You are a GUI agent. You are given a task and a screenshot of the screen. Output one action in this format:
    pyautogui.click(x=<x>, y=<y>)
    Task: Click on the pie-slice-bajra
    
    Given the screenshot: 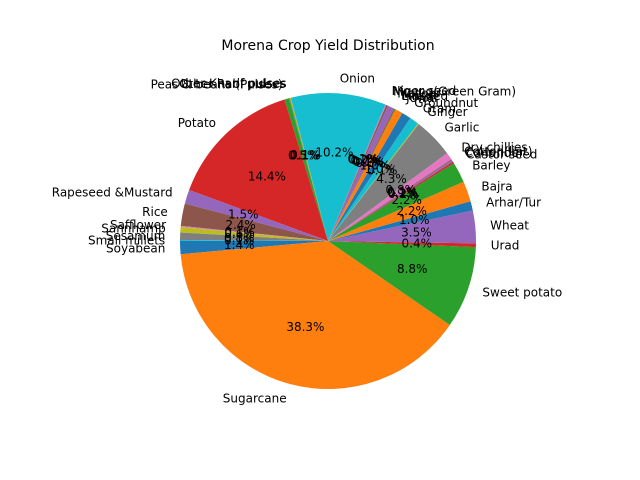 What is the action you would take?
    pyautogui.click(x=399, y=211)
    